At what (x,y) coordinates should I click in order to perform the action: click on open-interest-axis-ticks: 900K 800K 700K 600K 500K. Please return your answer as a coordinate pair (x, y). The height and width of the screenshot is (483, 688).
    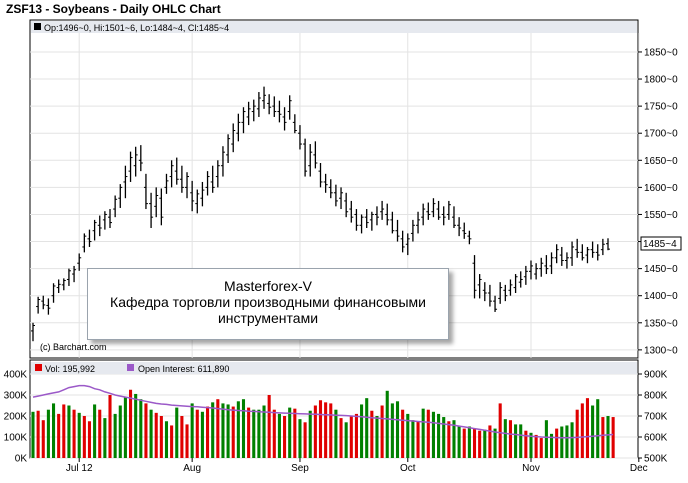
    Looking at the image, I should click on (653, 417).